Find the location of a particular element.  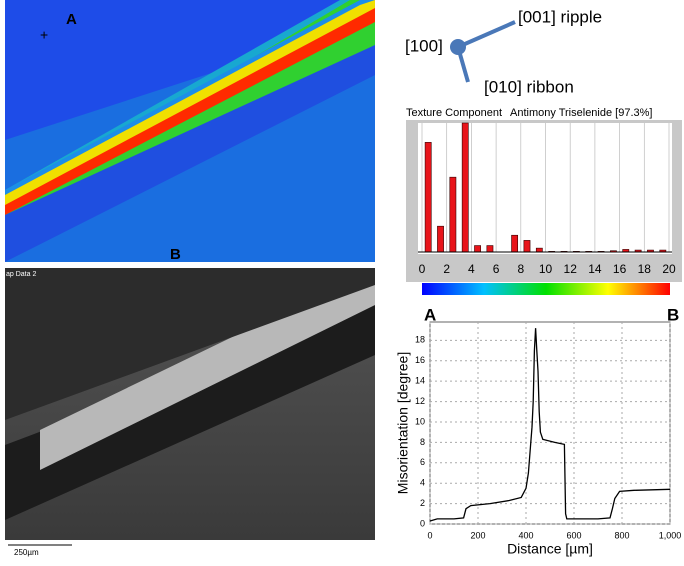

axis-label: [010] ribbon is located at coordinates (529, 86).